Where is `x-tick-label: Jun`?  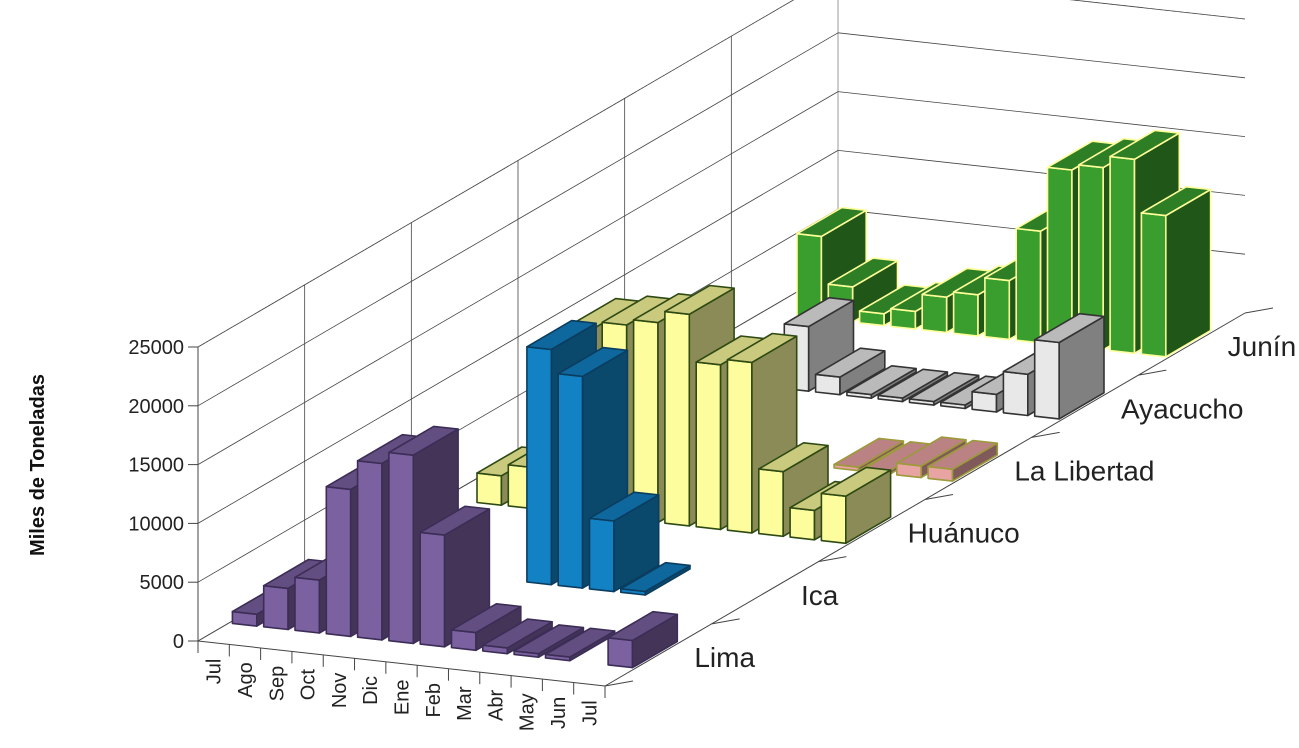
x-tick-label: Jun is located at coordinates (559, 713).